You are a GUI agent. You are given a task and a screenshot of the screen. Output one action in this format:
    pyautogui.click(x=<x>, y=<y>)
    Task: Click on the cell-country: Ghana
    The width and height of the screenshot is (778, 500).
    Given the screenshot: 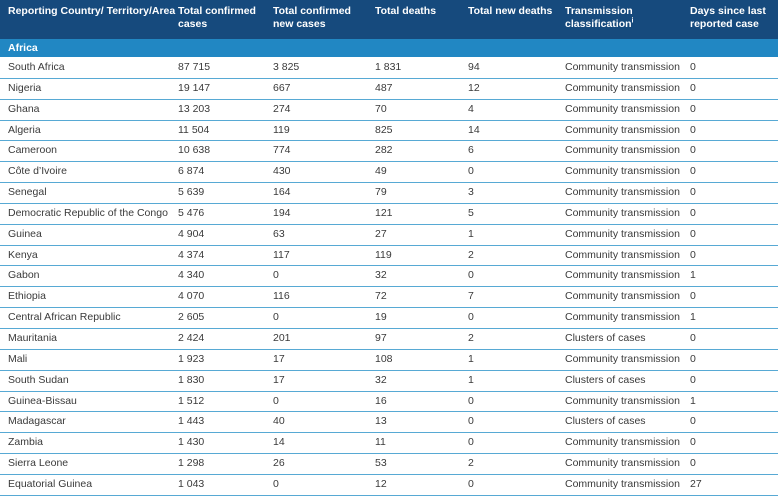 What is the action you would take?
    pyautogui.click(x=24, y=108)
    